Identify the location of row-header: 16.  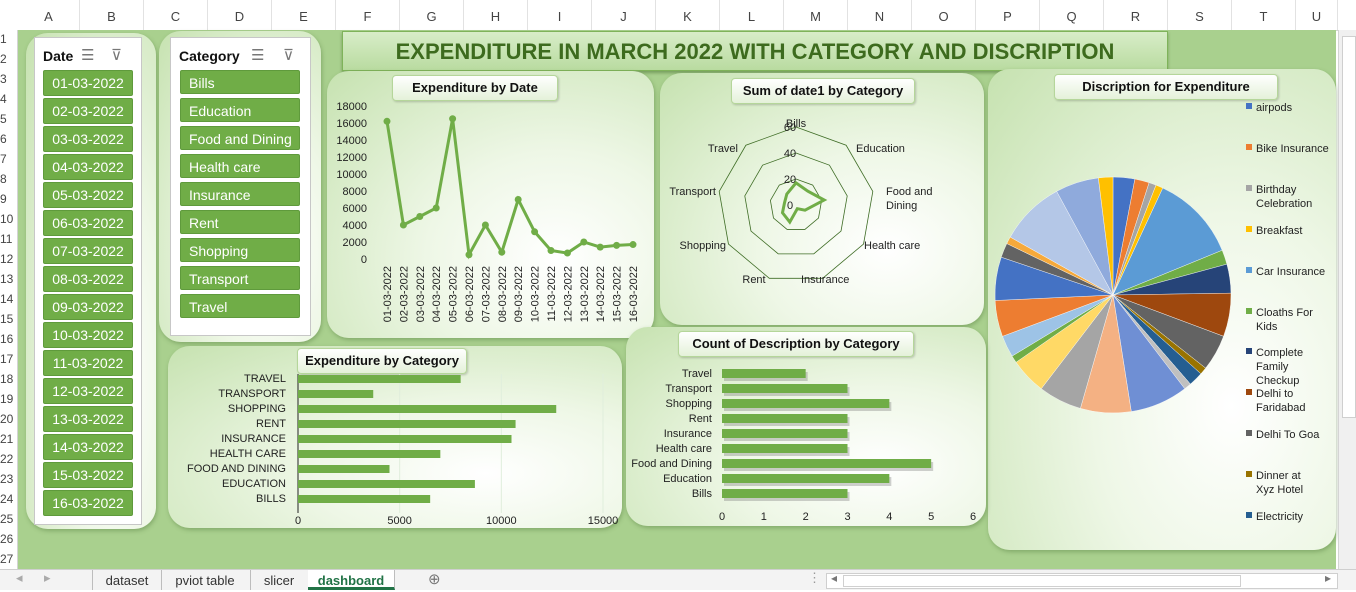
(7, 339).